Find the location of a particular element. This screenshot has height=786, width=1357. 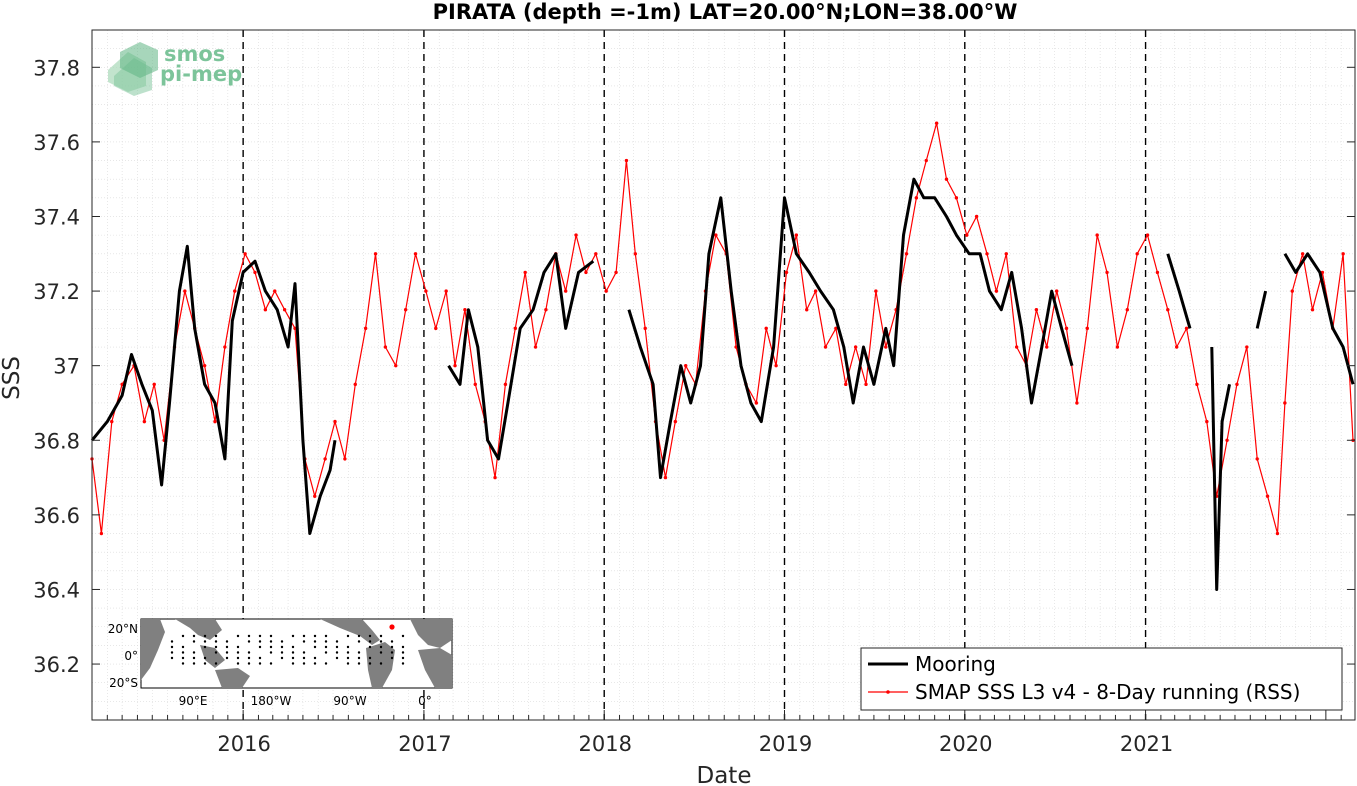

x-tick-label: 2017 is located at coordinates (424, 744).